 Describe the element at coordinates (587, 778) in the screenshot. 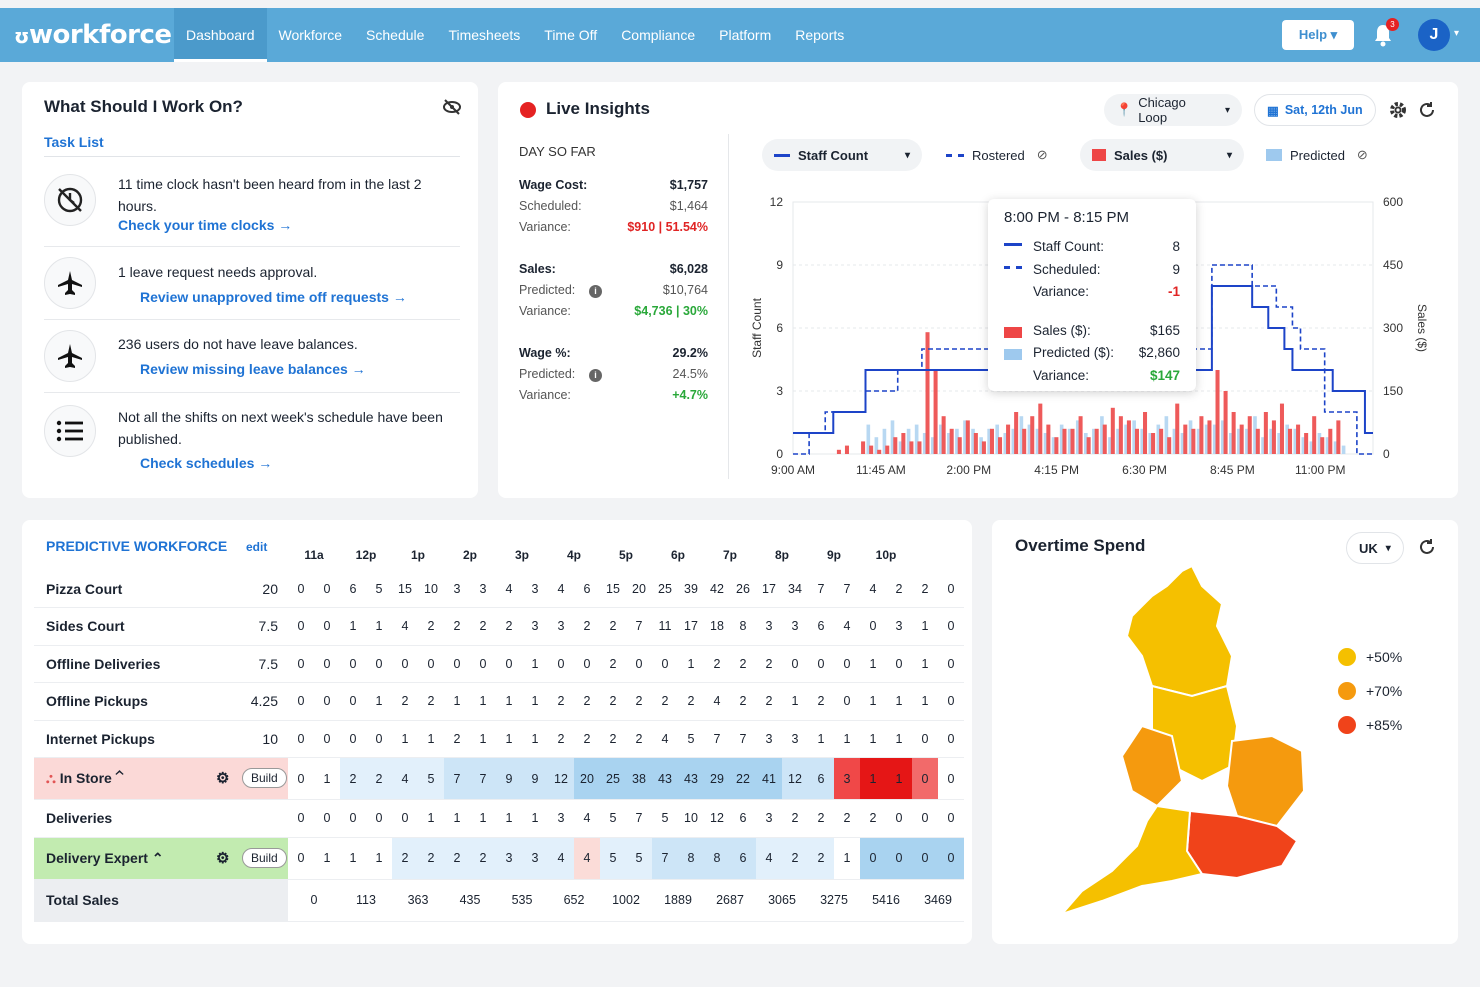

I see `forecast-cell: 20` at that location.